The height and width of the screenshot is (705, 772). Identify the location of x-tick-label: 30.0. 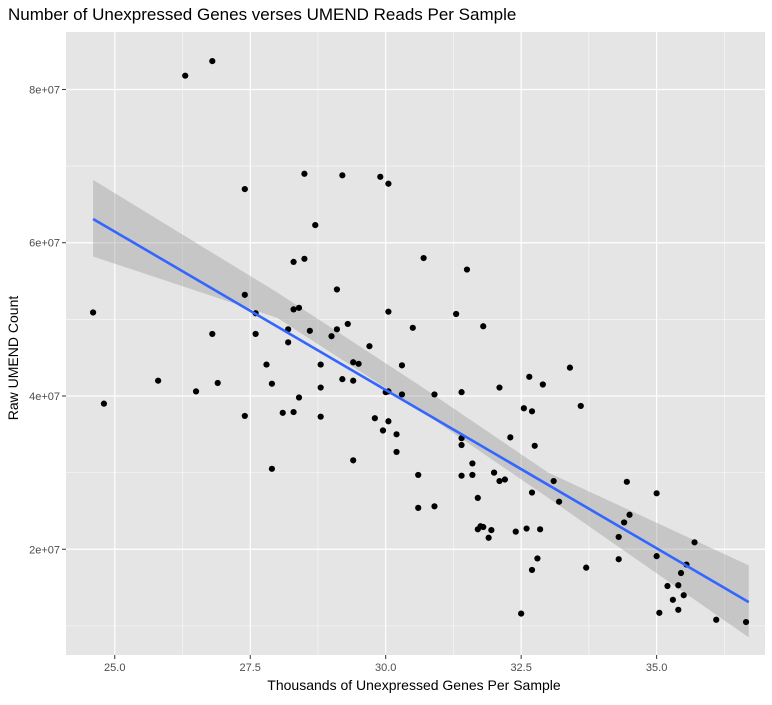
(385, 668).